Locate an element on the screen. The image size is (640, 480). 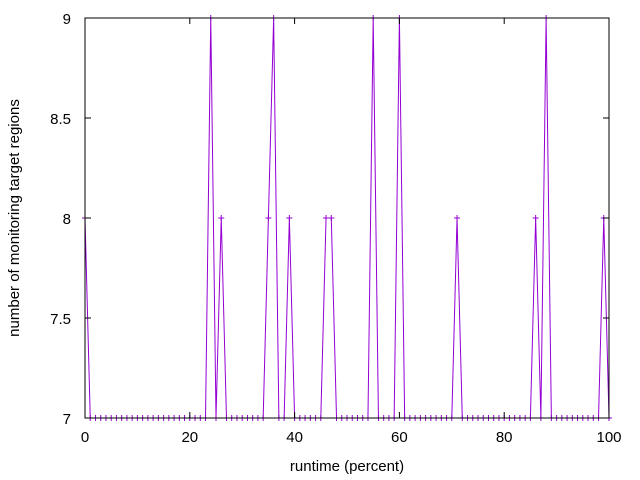
y-tick-label: 7.5 is located at coordinates (60, 319).